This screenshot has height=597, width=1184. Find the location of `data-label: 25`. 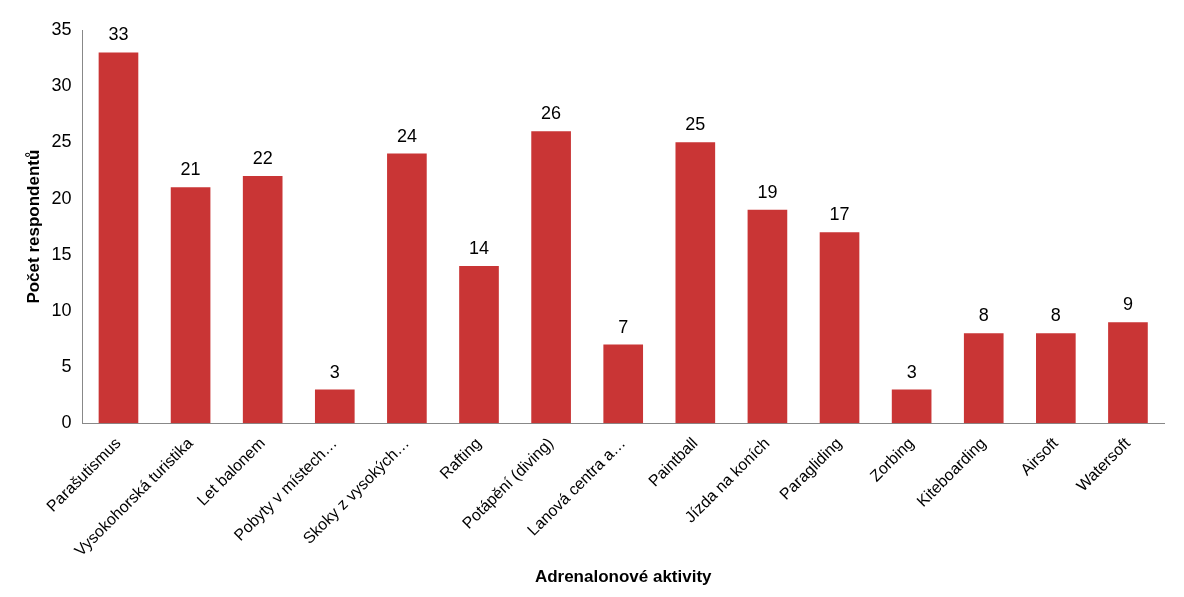

data-label: 25 is located at coordinates (695, 124).